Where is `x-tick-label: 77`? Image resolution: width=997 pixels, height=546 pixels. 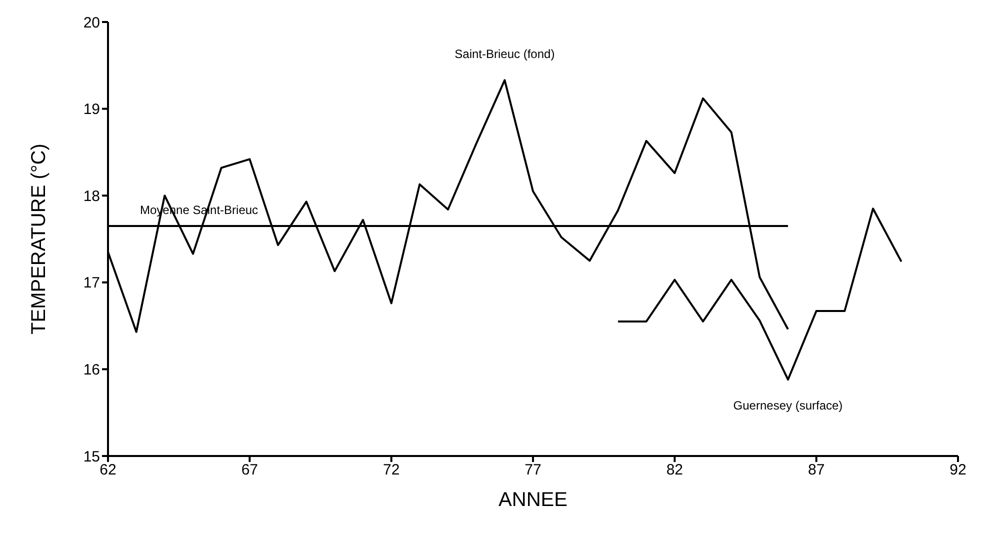
x-tick-label: 77 is located at coordinates (533, 470).